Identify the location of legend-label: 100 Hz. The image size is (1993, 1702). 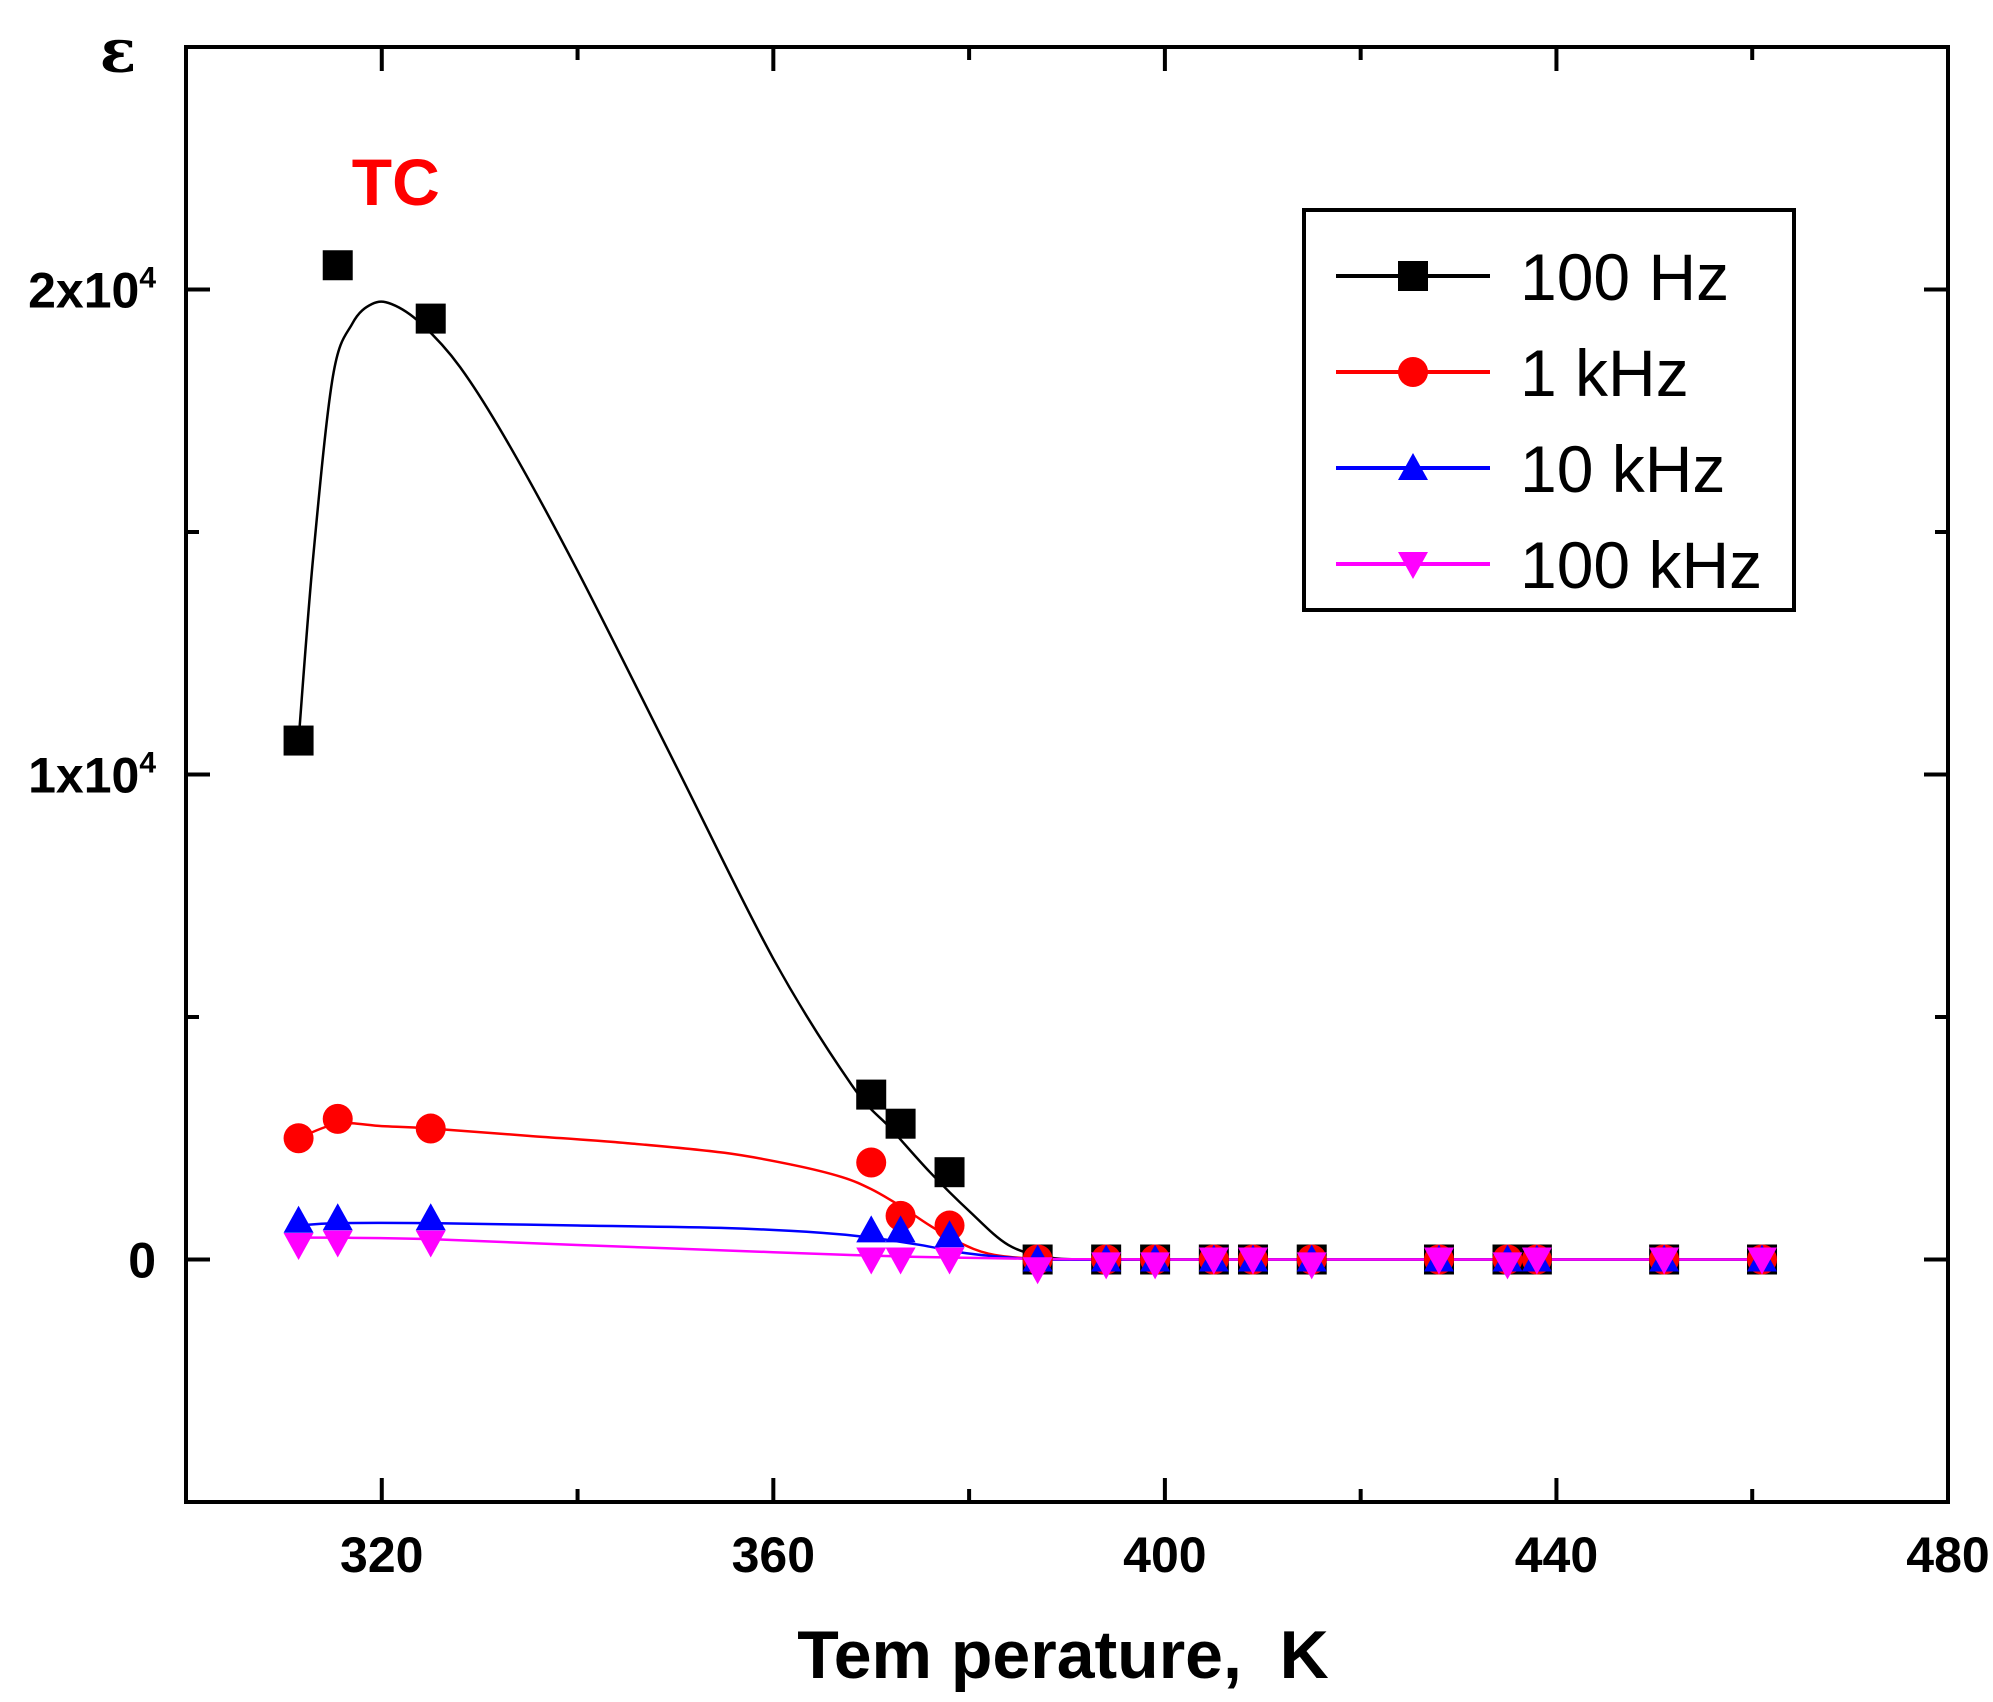
(1624, 277).